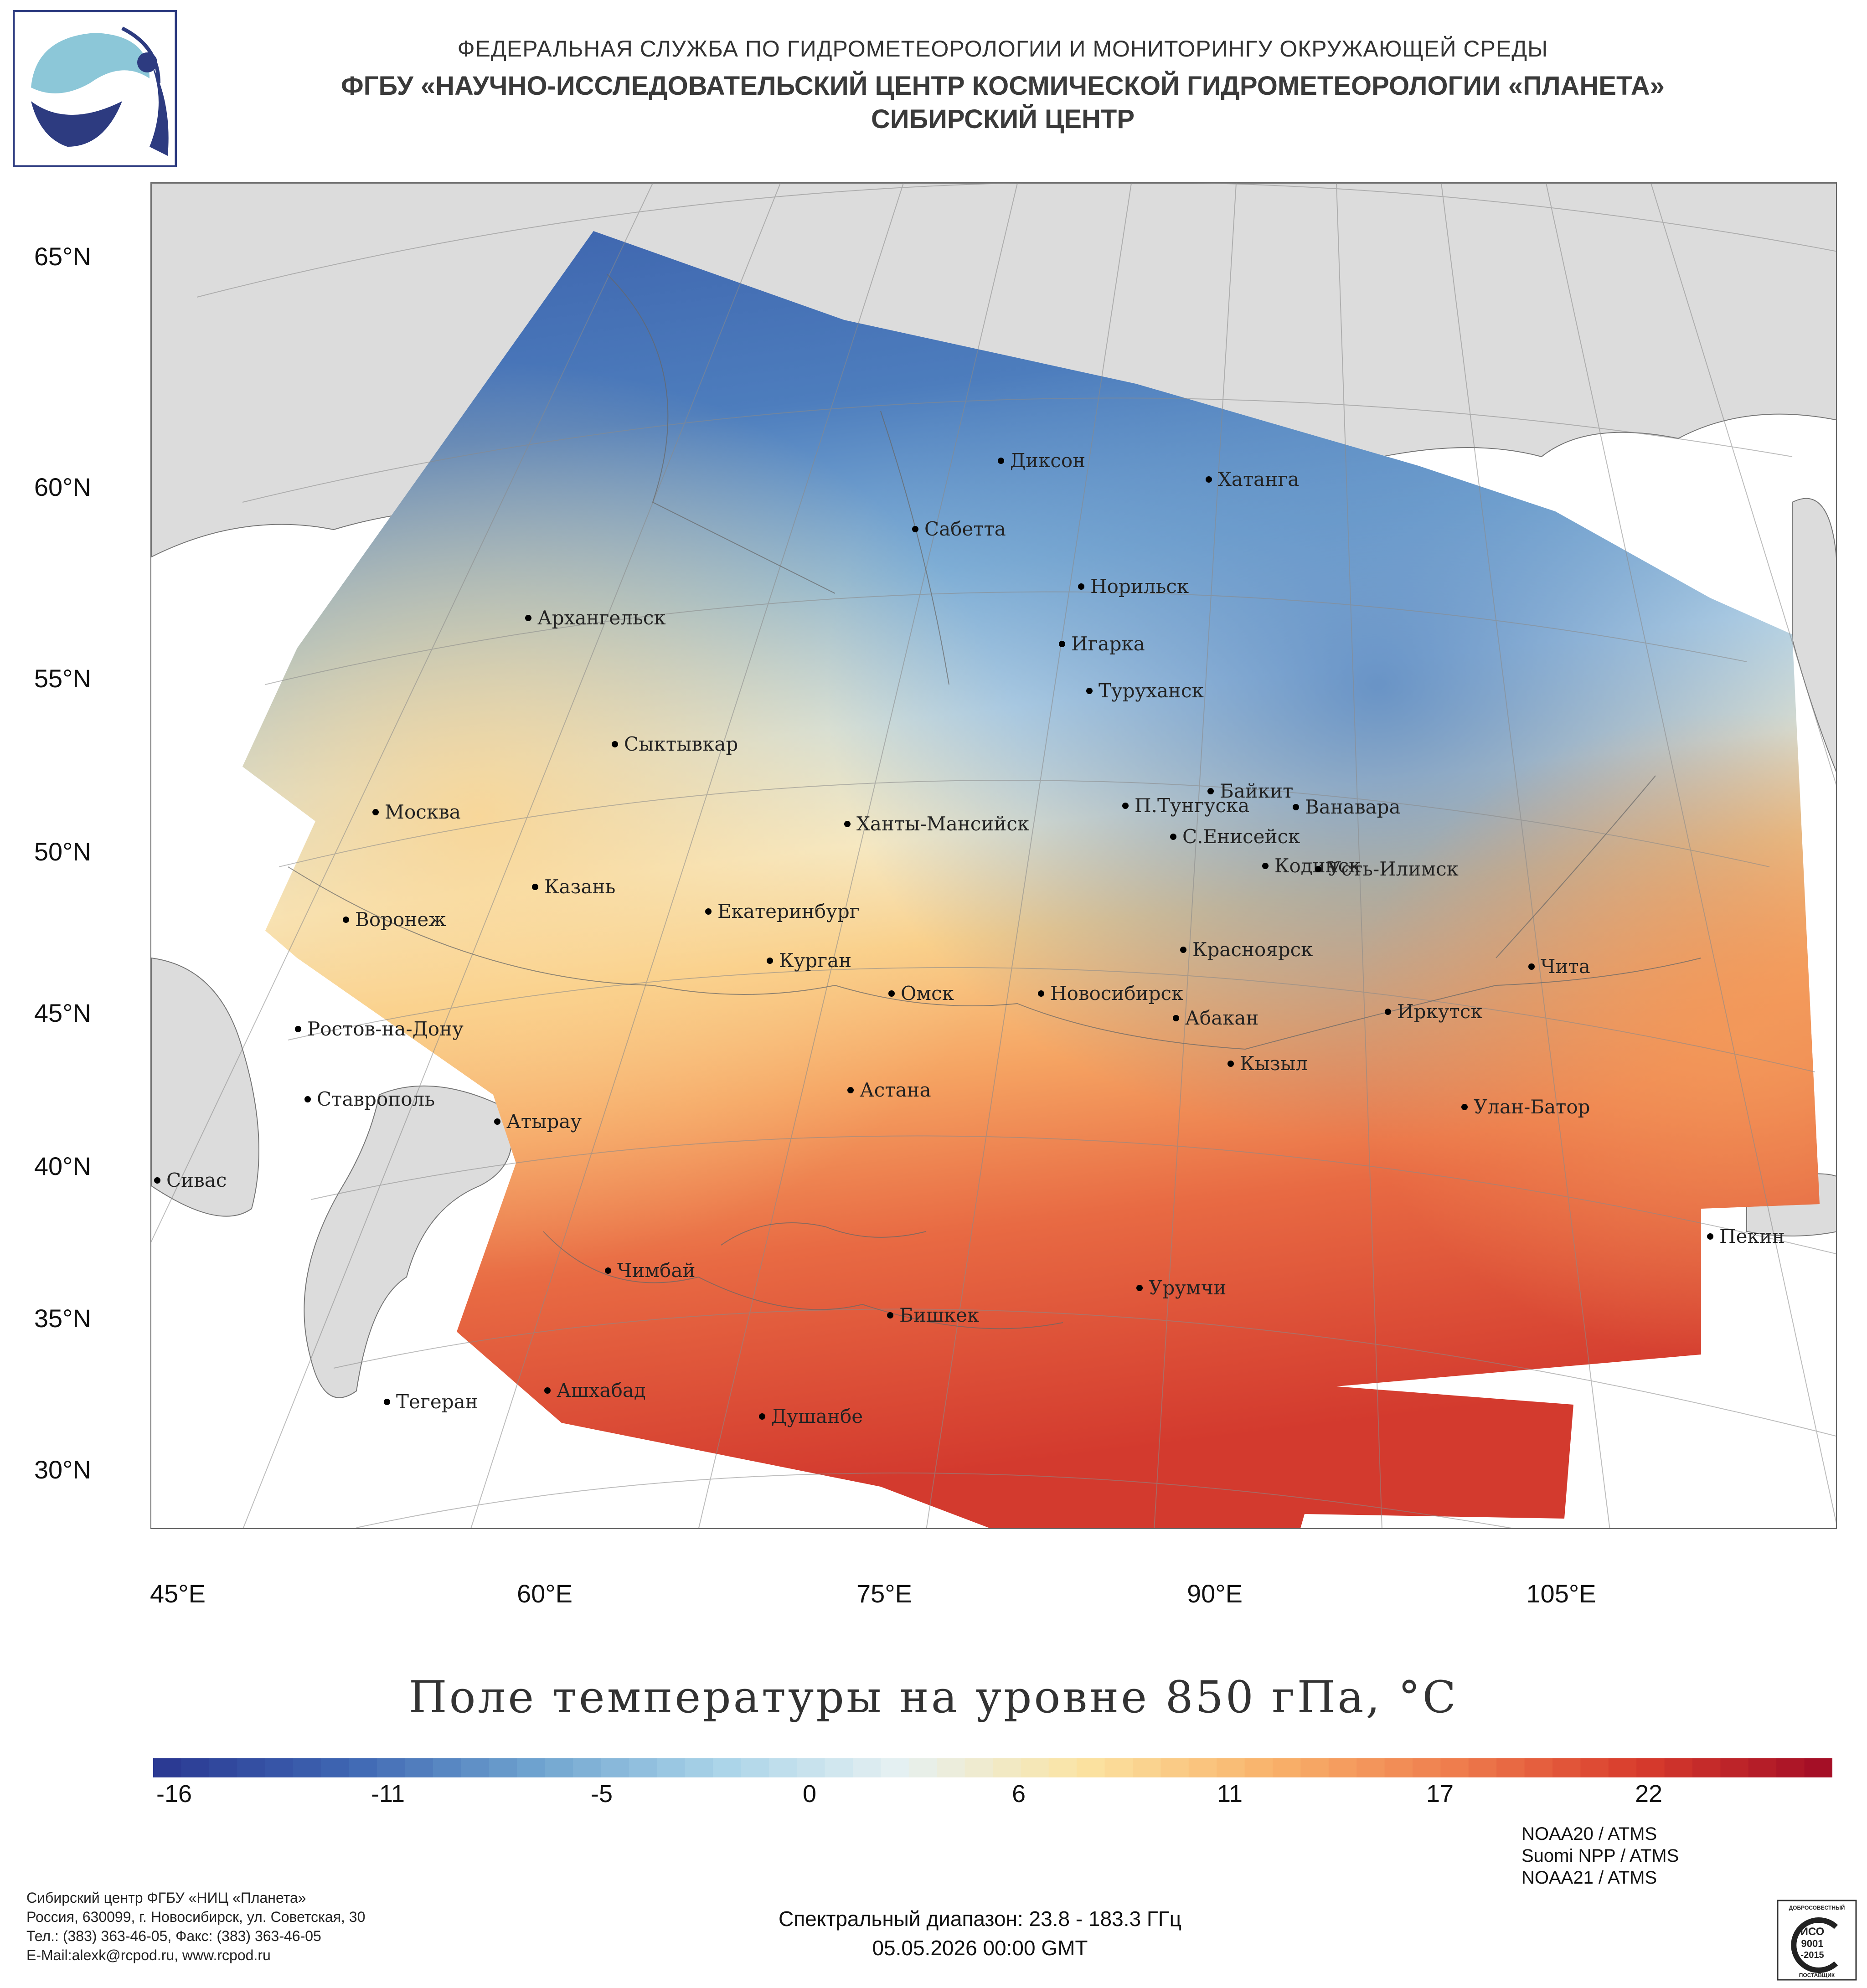  Describe the element at coordinates (933, 1698) in the screenshot. I see `map-title: Поле температуры на уровне 850 гПа, °C` at that location.